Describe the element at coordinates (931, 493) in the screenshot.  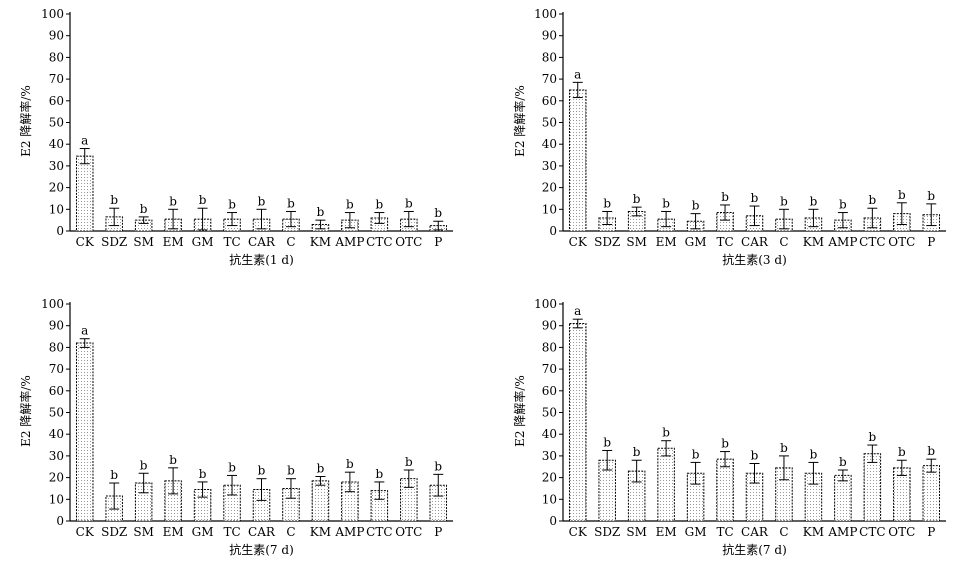
I see `bar-p` at that location.